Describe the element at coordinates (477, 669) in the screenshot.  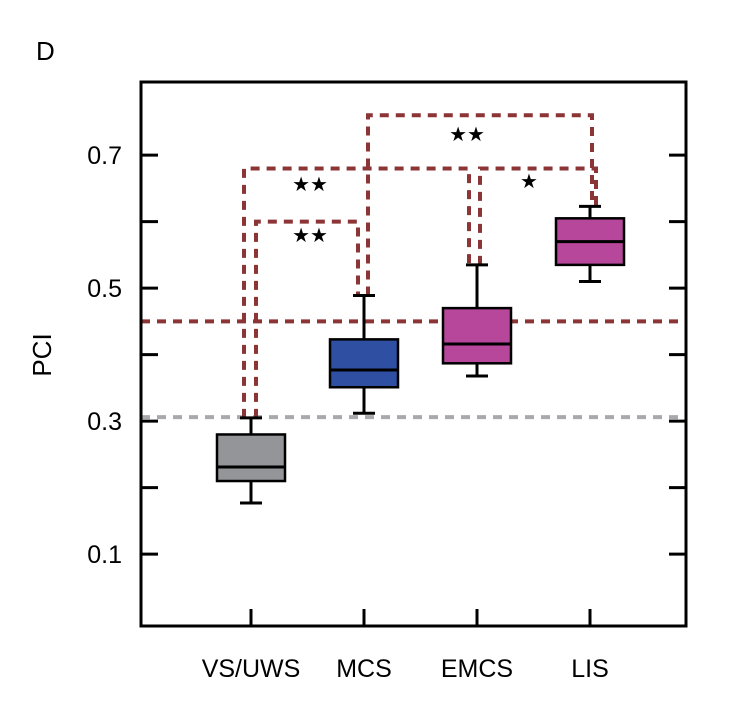
I see `x-tick-label: EMCS` at that location.